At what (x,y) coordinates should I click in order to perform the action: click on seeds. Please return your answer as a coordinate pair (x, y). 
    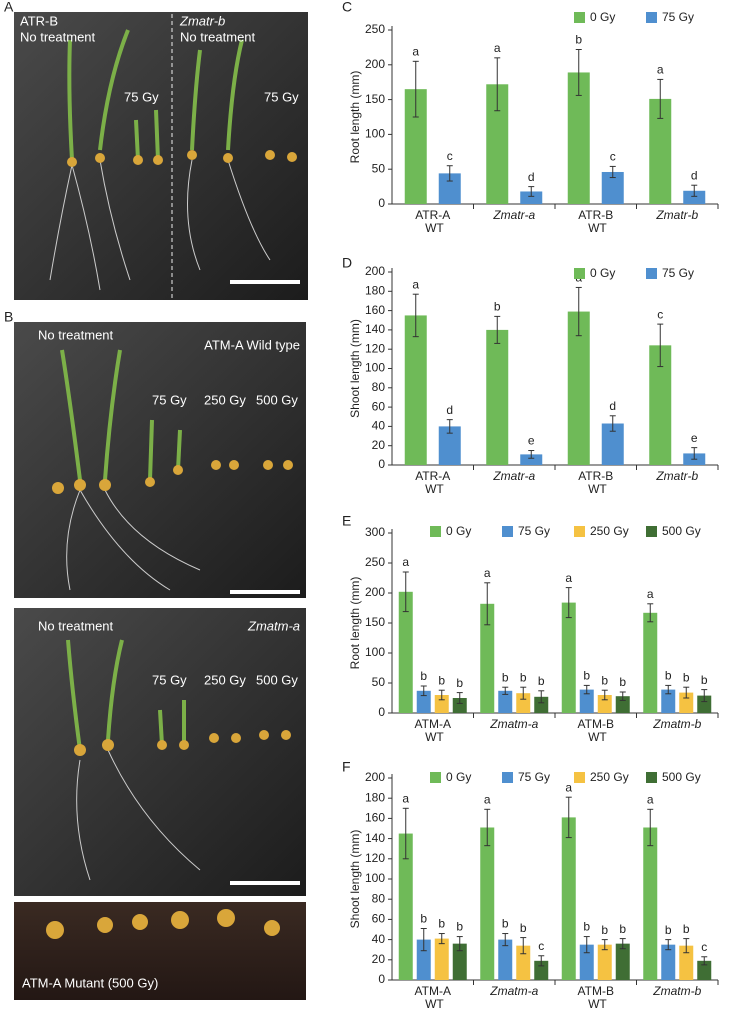
    Looking at the image, I should click on (182, 158).